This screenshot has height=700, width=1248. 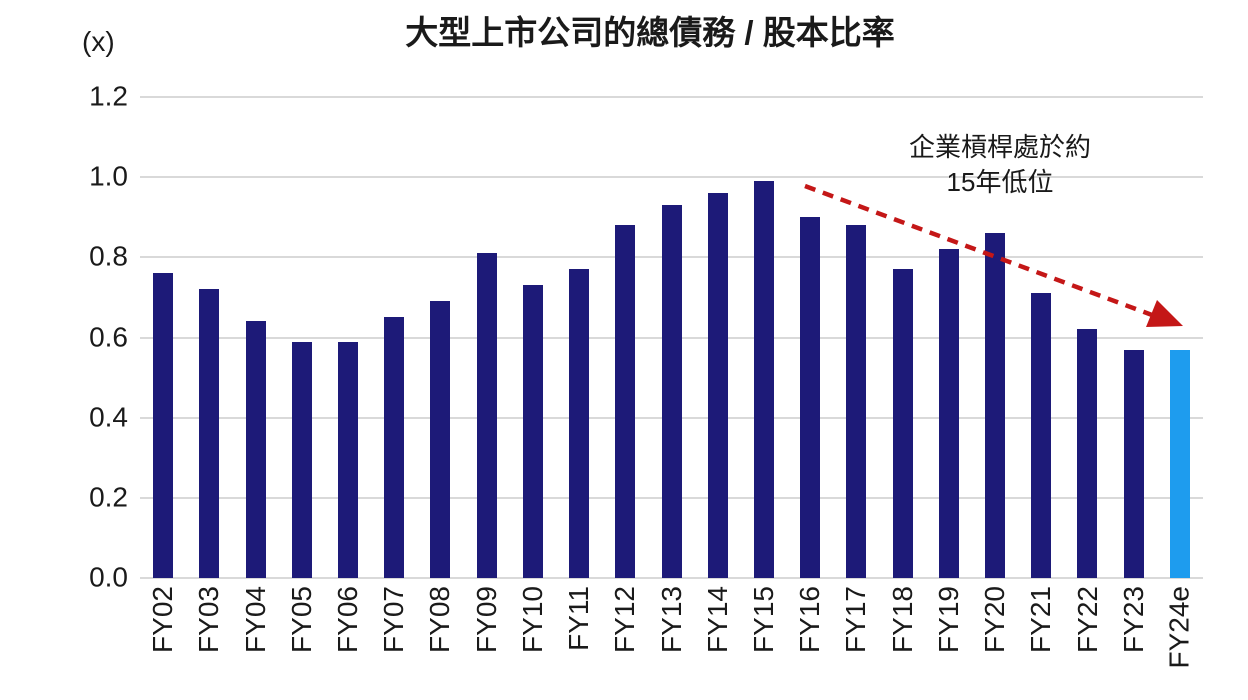 I want to click on annotation-line-1: 企業槓桿處於約, so click(x=999, y=147).